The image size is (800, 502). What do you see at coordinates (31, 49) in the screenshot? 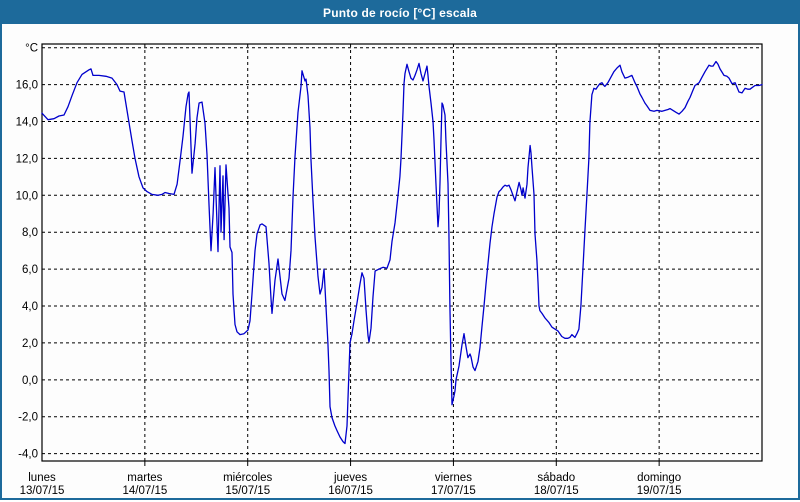
I see `y-axis-unit-label: °C` at bounding box center [31, 49].